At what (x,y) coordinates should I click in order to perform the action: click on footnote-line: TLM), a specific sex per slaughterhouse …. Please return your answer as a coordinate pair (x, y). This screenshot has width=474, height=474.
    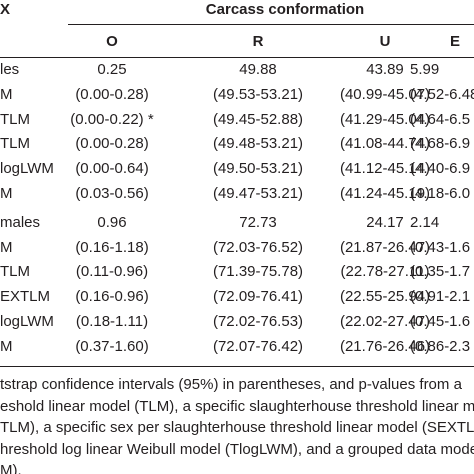
    Looking at the image, I should click on (237, 427).